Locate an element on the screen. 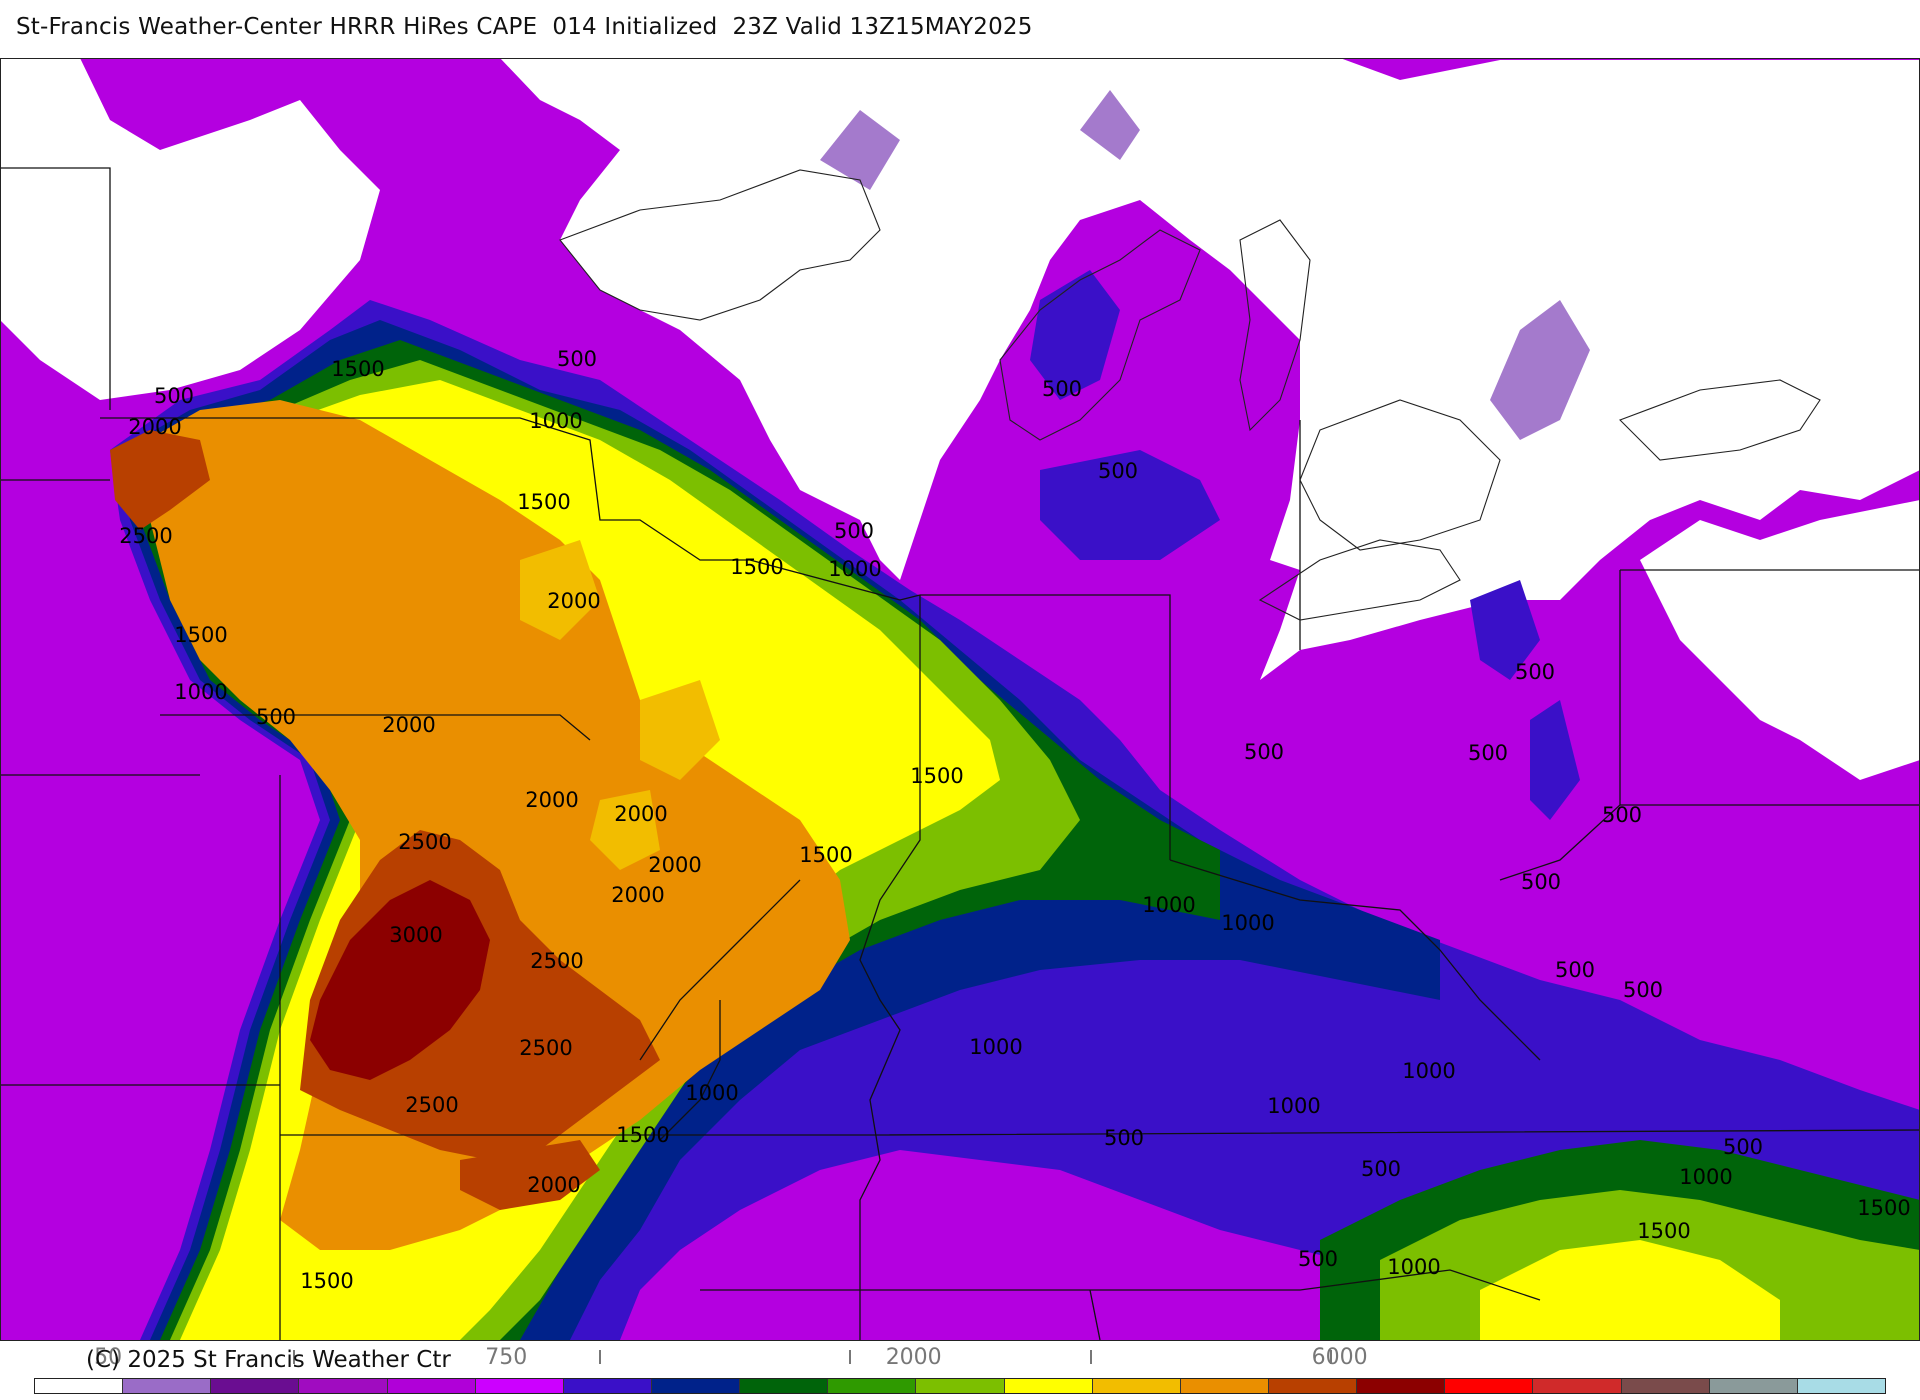  copyright-text: (C) 2025 St Francis Weather Ctr is located at coordinates (268, 1360).